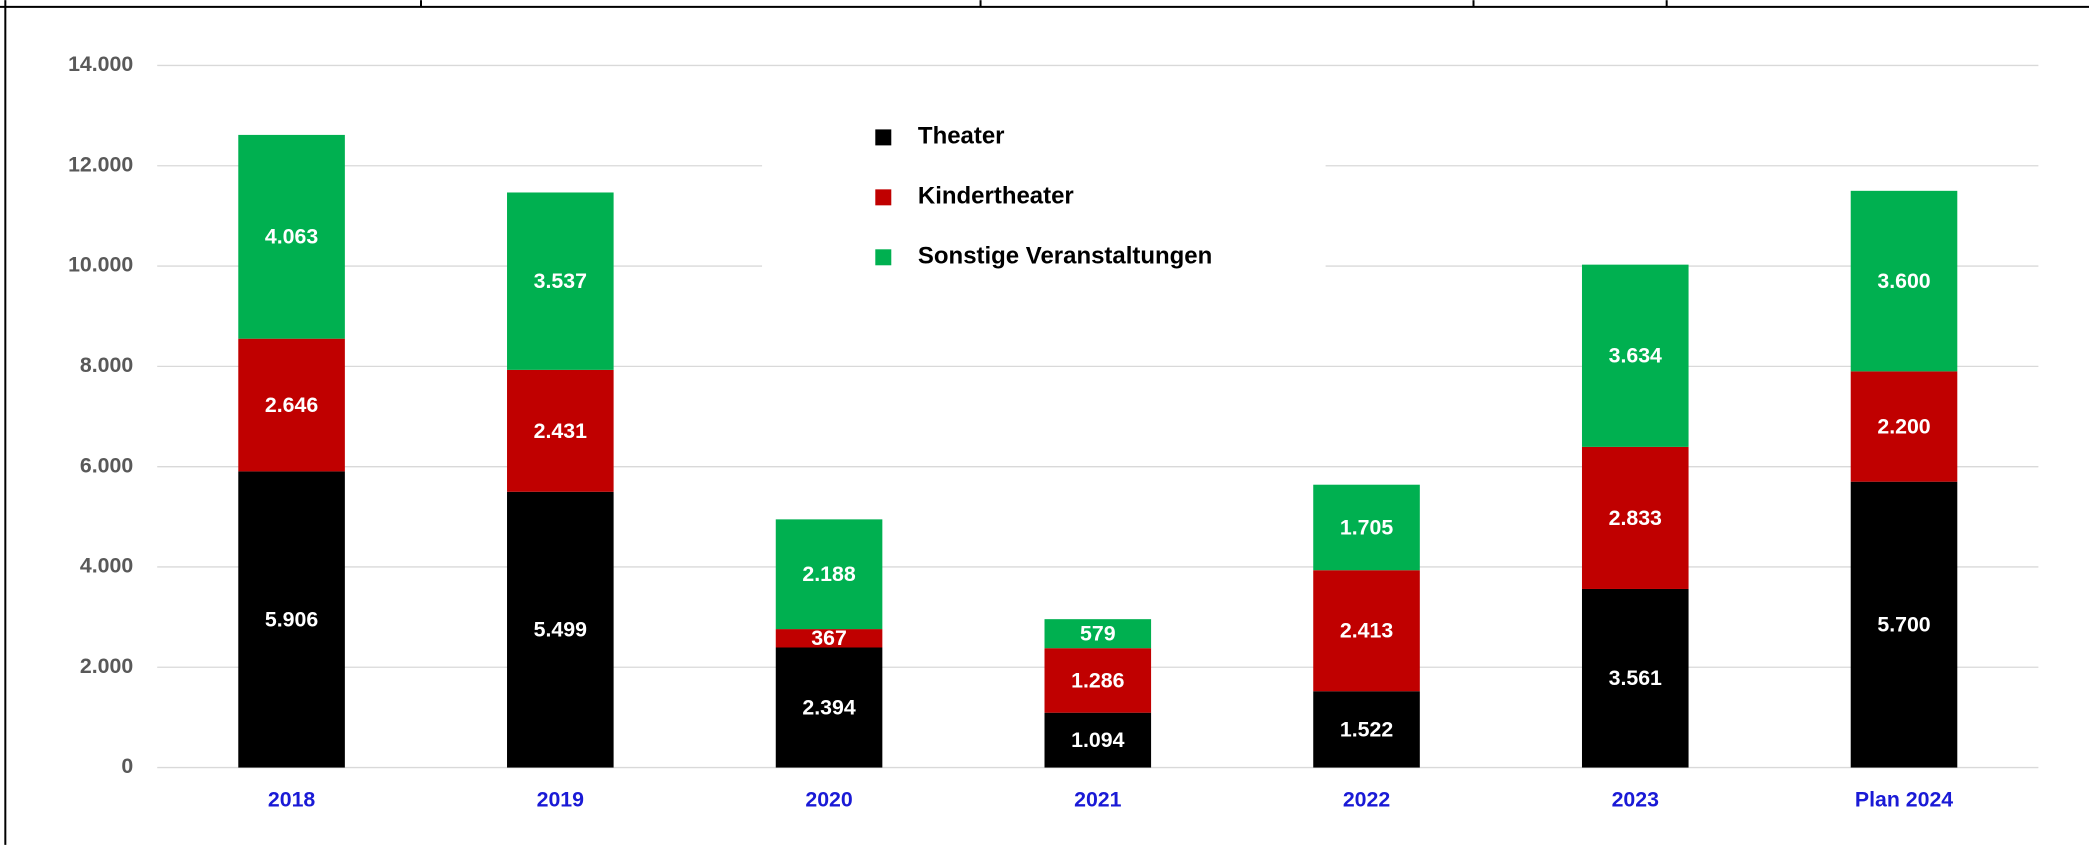  What do you see at coordinates (961, 136) in the screenshot?
I see `legend-label: Theater` at bounding box center [961, 136].